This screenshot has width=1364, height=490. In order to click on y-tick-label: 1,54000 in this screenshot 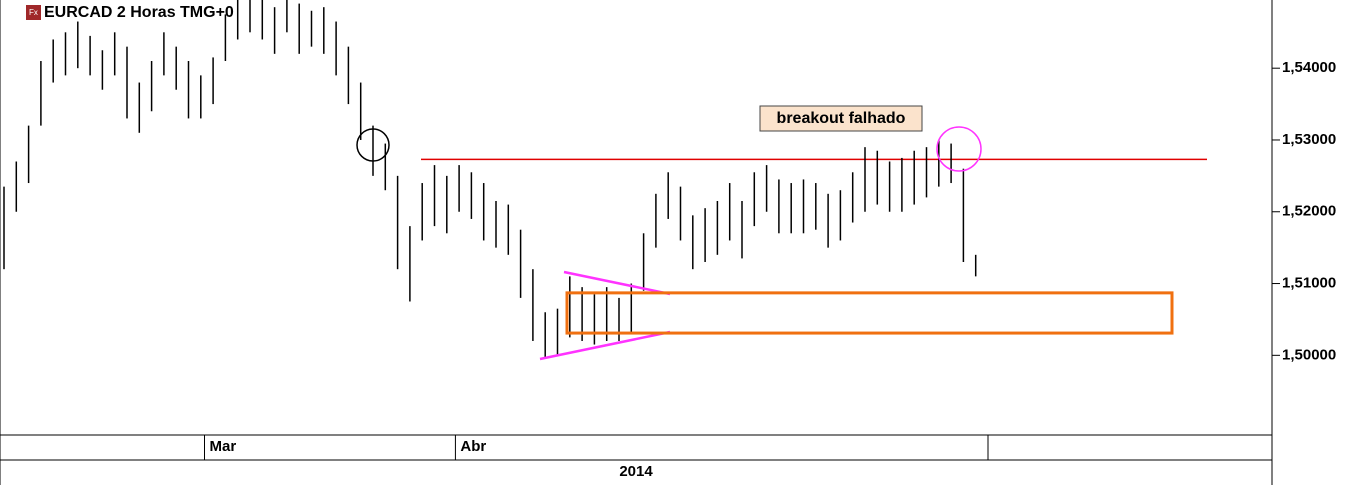, I will do `click(1309, 67)`.